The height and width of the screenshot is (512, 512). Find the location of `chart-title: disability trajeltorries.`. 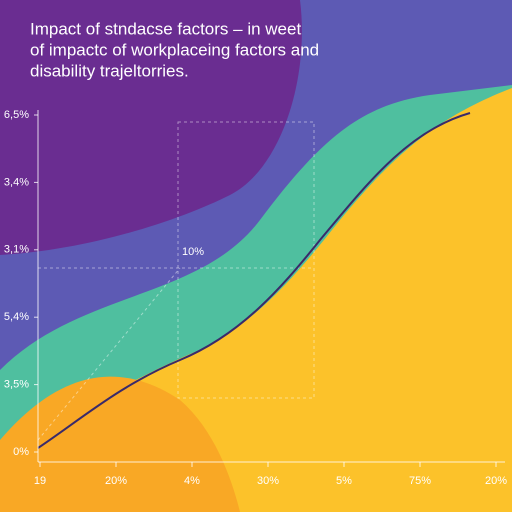

chart-title: disability trajeltorries. is located at coordinates (109, 70).